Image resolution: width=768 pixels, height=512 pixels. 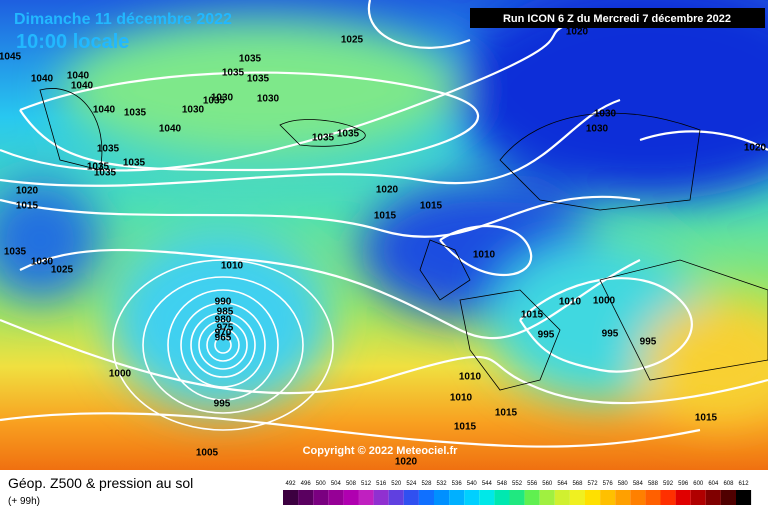 I want to click on isobar-label: 1045, so click(x=11, y=57).